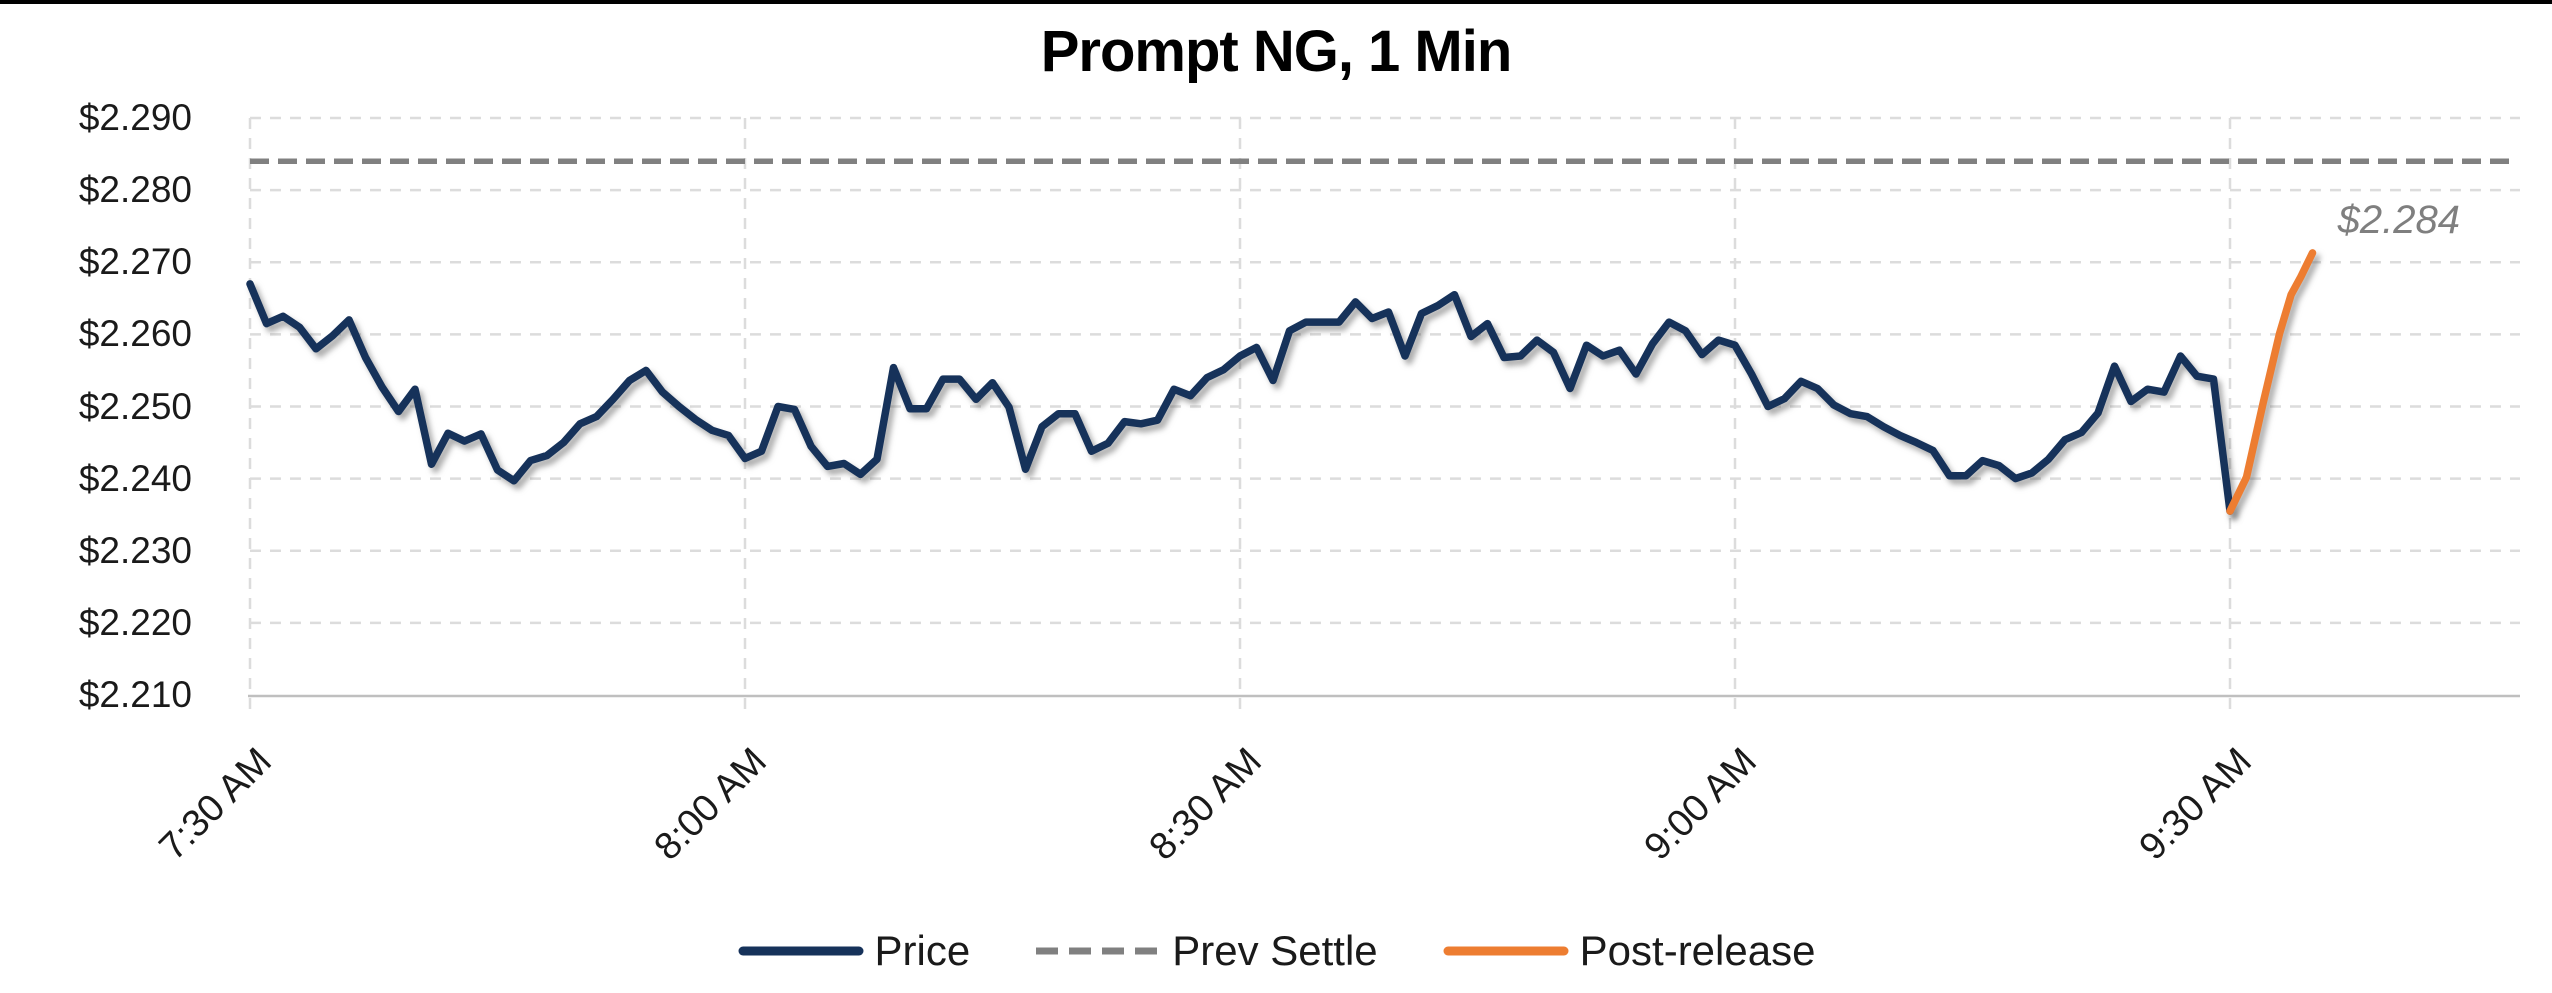 The height and width of the screenshot is (993, 2552). Describe the element at coordinates (135, 550) in the screenshot. I see `y-axis-tick-label: $2.230` at that location.